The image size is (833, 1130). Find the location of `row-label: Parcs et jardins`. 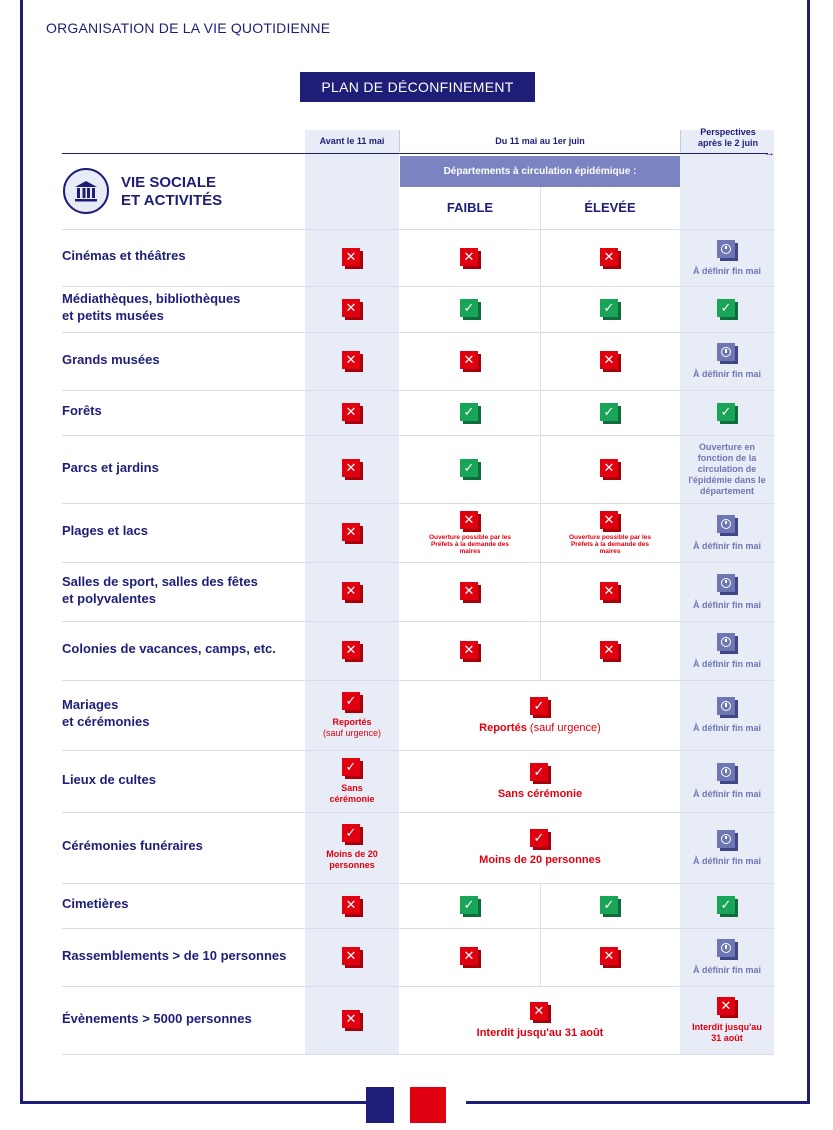

row-label: Parcs et jardins is located at coordinates (110, 467).